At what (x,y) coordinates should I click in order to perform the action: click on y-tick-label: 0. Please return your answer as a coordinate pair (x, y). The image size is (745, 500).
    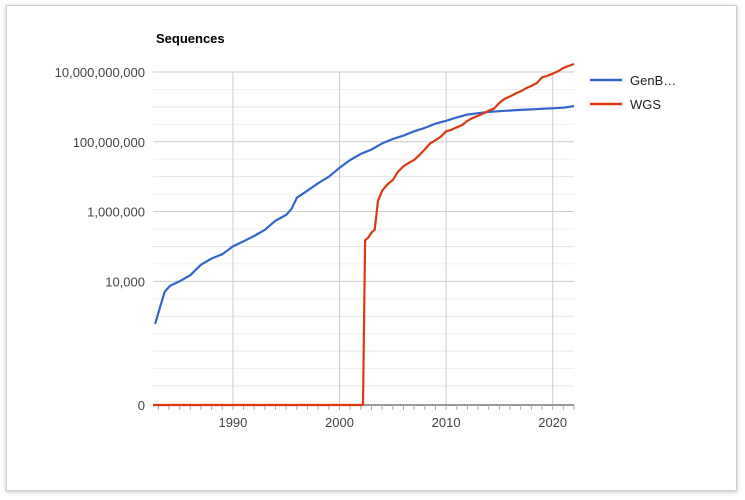
    Looking at the image, I should click on (141, 405).